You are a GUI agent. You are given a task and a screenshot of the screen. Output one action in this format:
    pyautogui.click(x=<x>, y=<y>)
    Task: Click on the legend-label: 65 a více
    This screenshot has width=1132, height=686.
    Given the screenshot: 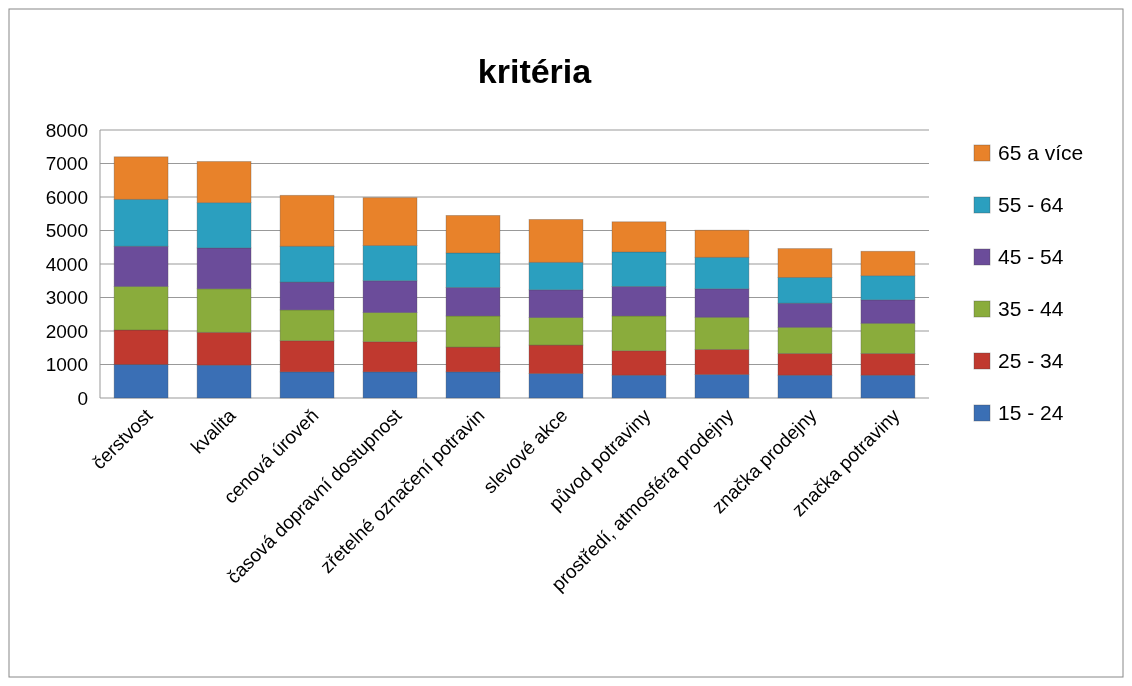 What is the action you would take?
    pyautogui.click(x=1041, y=153)
    